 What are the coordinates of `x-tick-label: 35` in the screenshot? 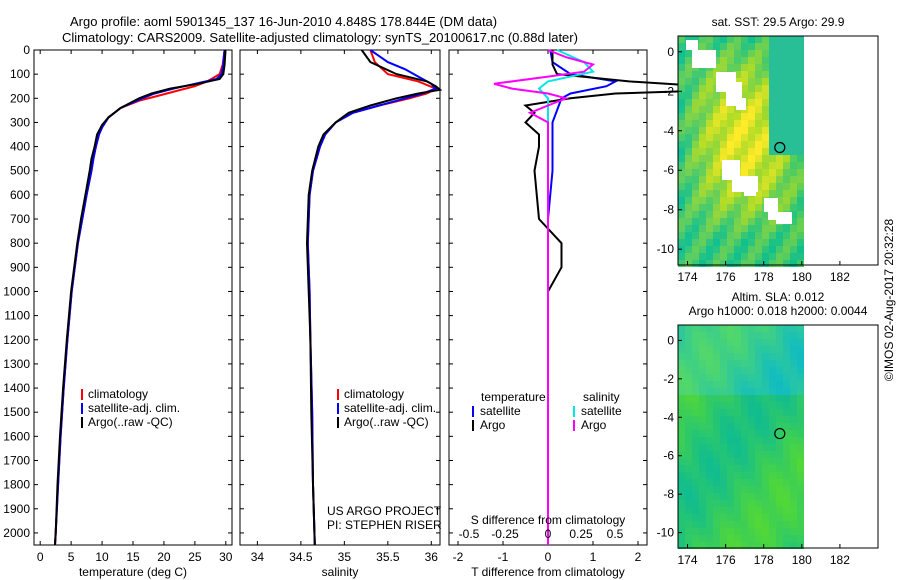 It's located at (345, 557).